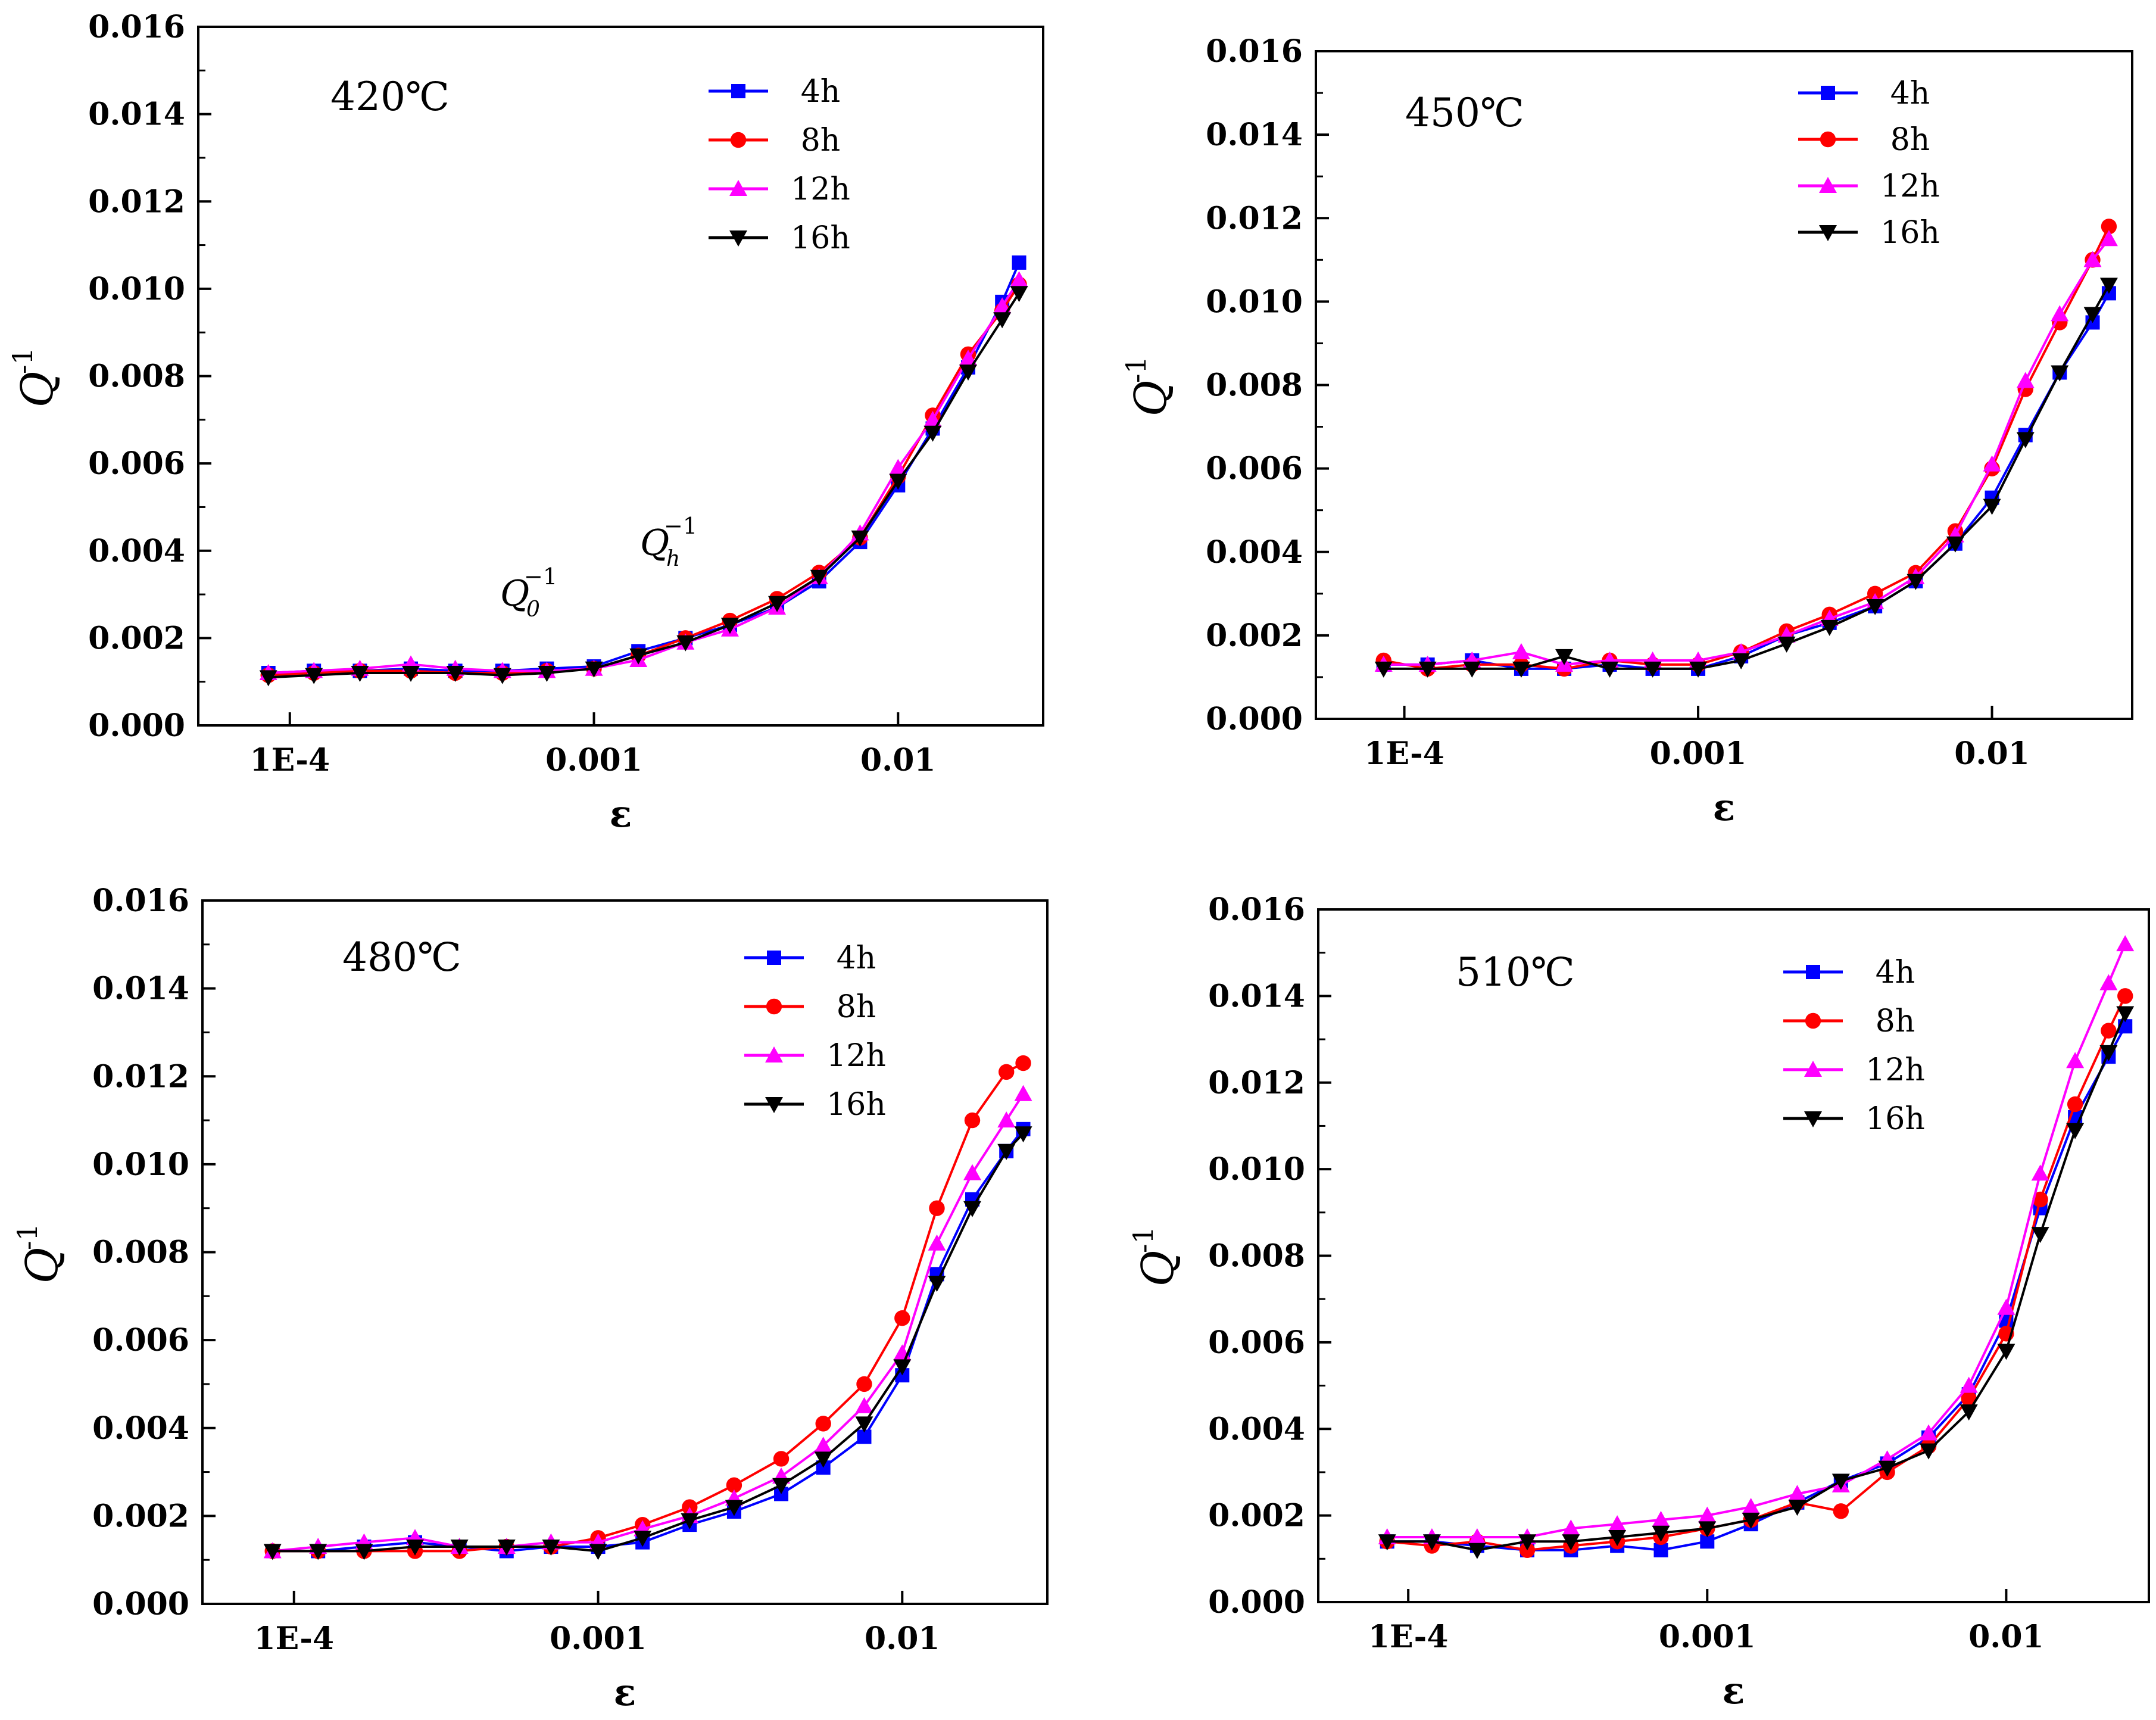 The image size is (2156, 1720). I want to click on plot-frame, so click(1724, 385).